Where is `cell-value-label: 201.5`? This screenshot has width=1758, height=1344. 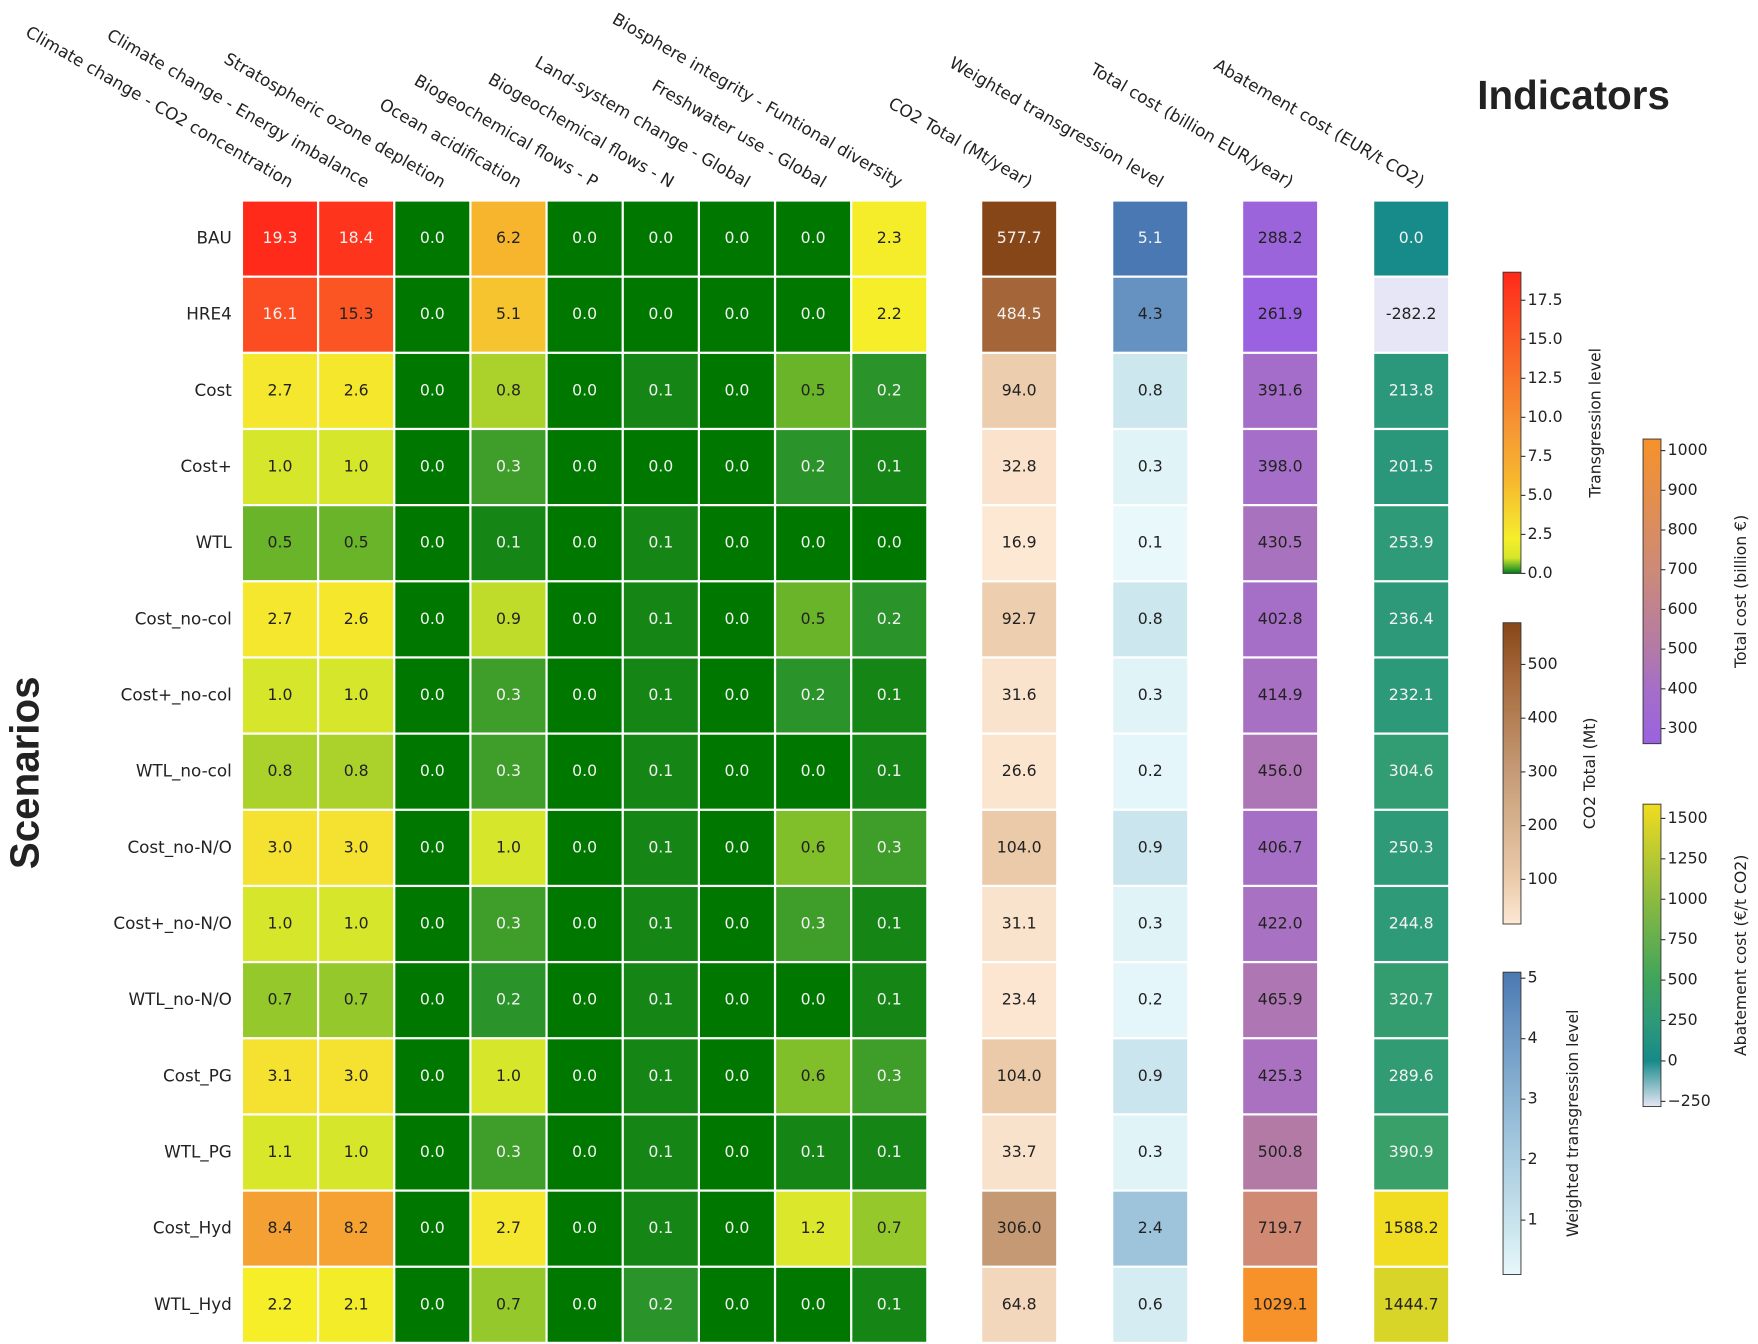 cell-value-label: 201.5 is located at coordinates (1411, 466).